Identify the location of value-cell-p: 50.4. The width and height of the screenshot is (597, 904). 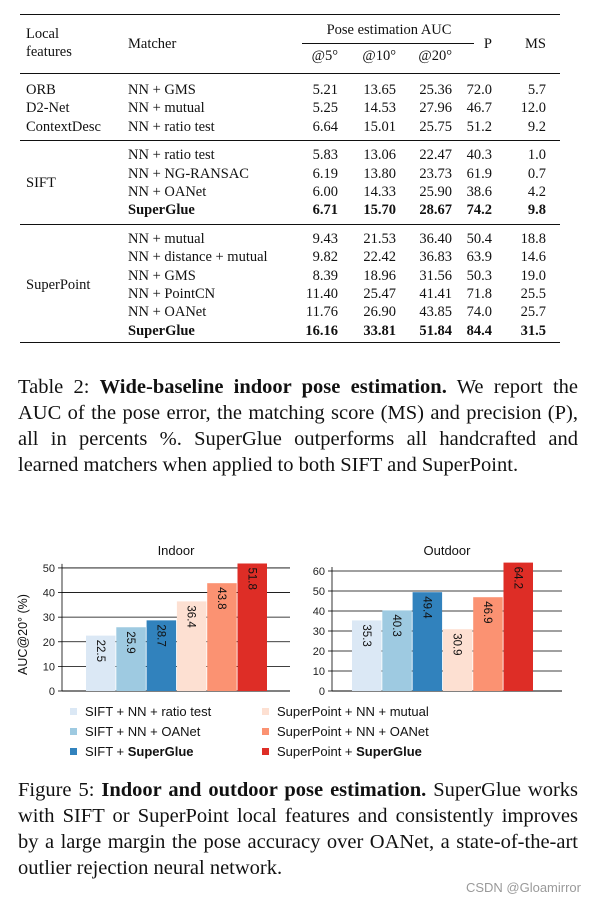
(479, 238).